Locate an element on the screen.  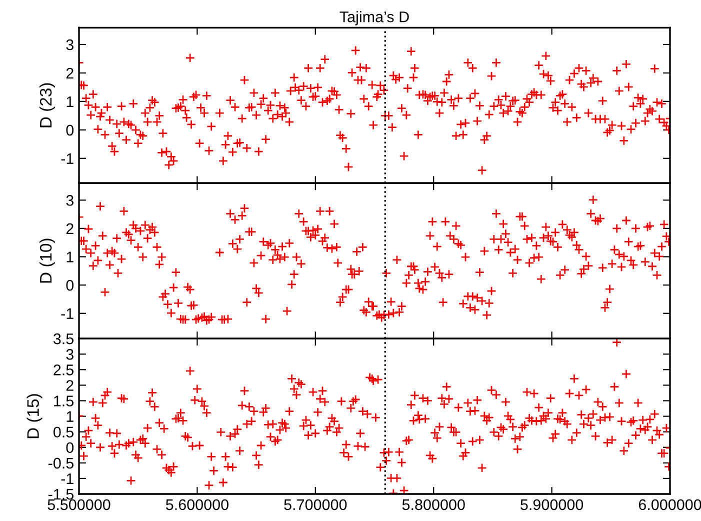
y-axis-title: D (23) is located at coordinates (47, 105).